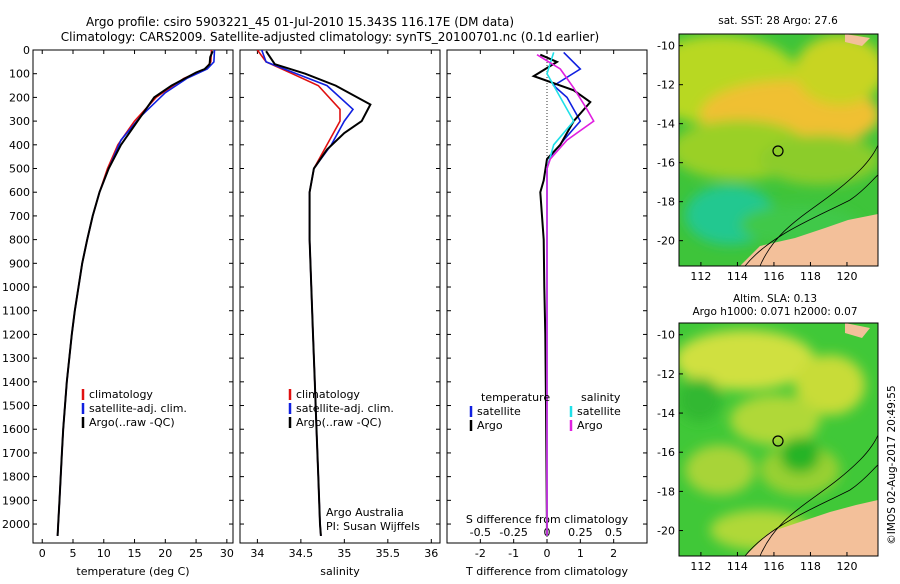 The height and width of the screenshot is (584, 900). What do you see at coordinates (513, 532) in the screenshot?
I see `diff-s-tick-label: -0.25` at bounding box center [513, 532].